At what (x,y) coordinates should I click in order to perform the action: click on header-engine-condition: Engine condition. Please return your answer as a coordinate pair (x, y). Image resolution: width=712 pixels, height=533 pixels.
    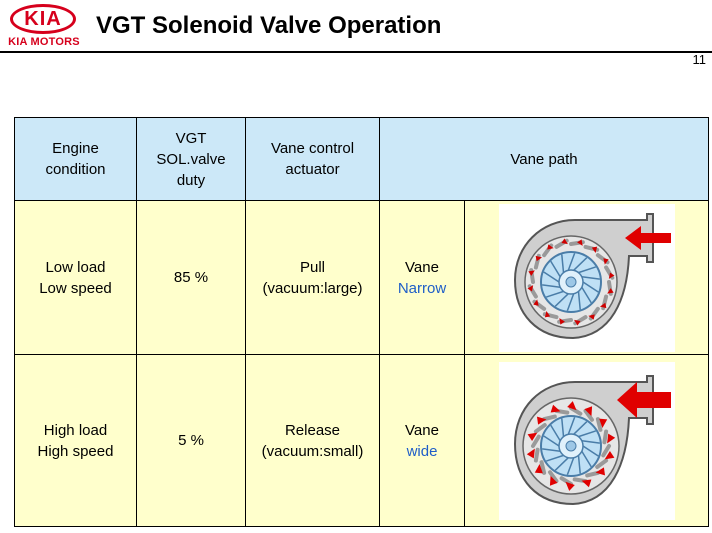
    Looking at the image, I should click on (75, 159).